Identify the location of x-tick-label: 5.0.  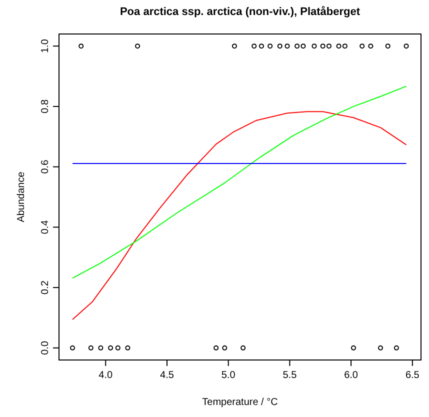
(228, 375).